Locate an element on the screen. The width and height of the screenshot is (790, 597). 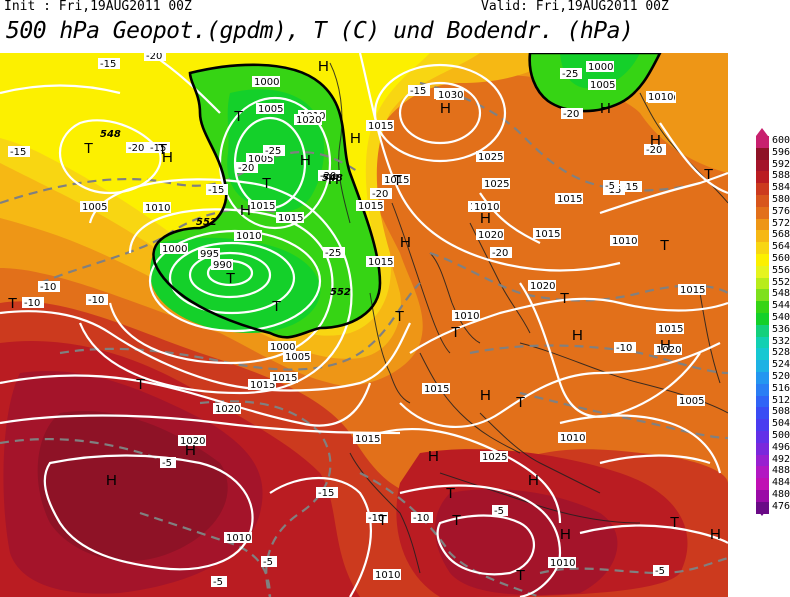
legend-level-label: 548 is located at coordinates (781, 294).